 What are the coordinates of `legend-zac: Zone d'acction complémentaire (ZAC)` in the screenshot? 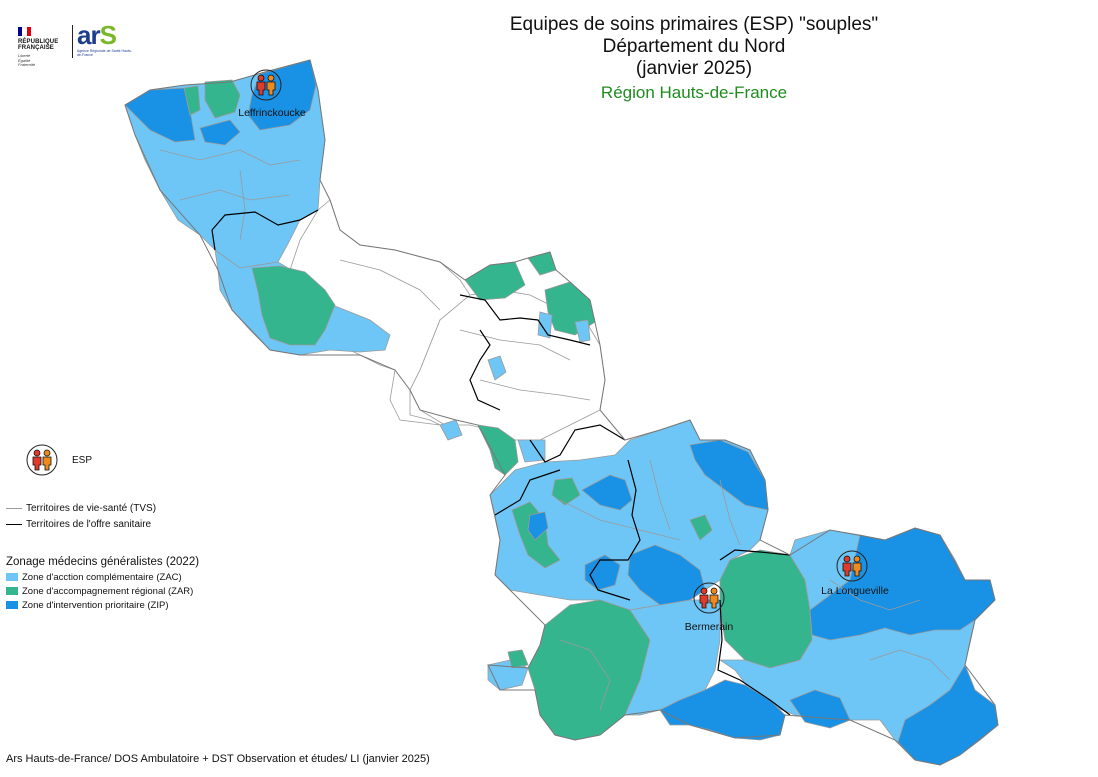 It's located at (94, 578).